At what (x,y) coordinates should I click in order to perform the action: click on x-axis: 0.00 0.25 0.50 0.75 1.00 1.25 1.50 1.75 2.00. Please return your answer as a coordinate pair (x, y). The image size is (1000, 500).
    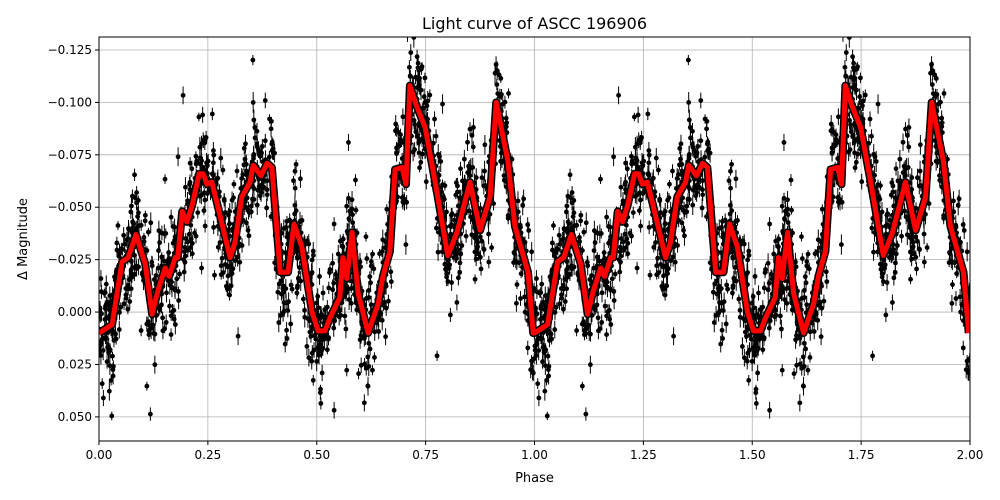
    Looking at the image, I should click on (534, 451).